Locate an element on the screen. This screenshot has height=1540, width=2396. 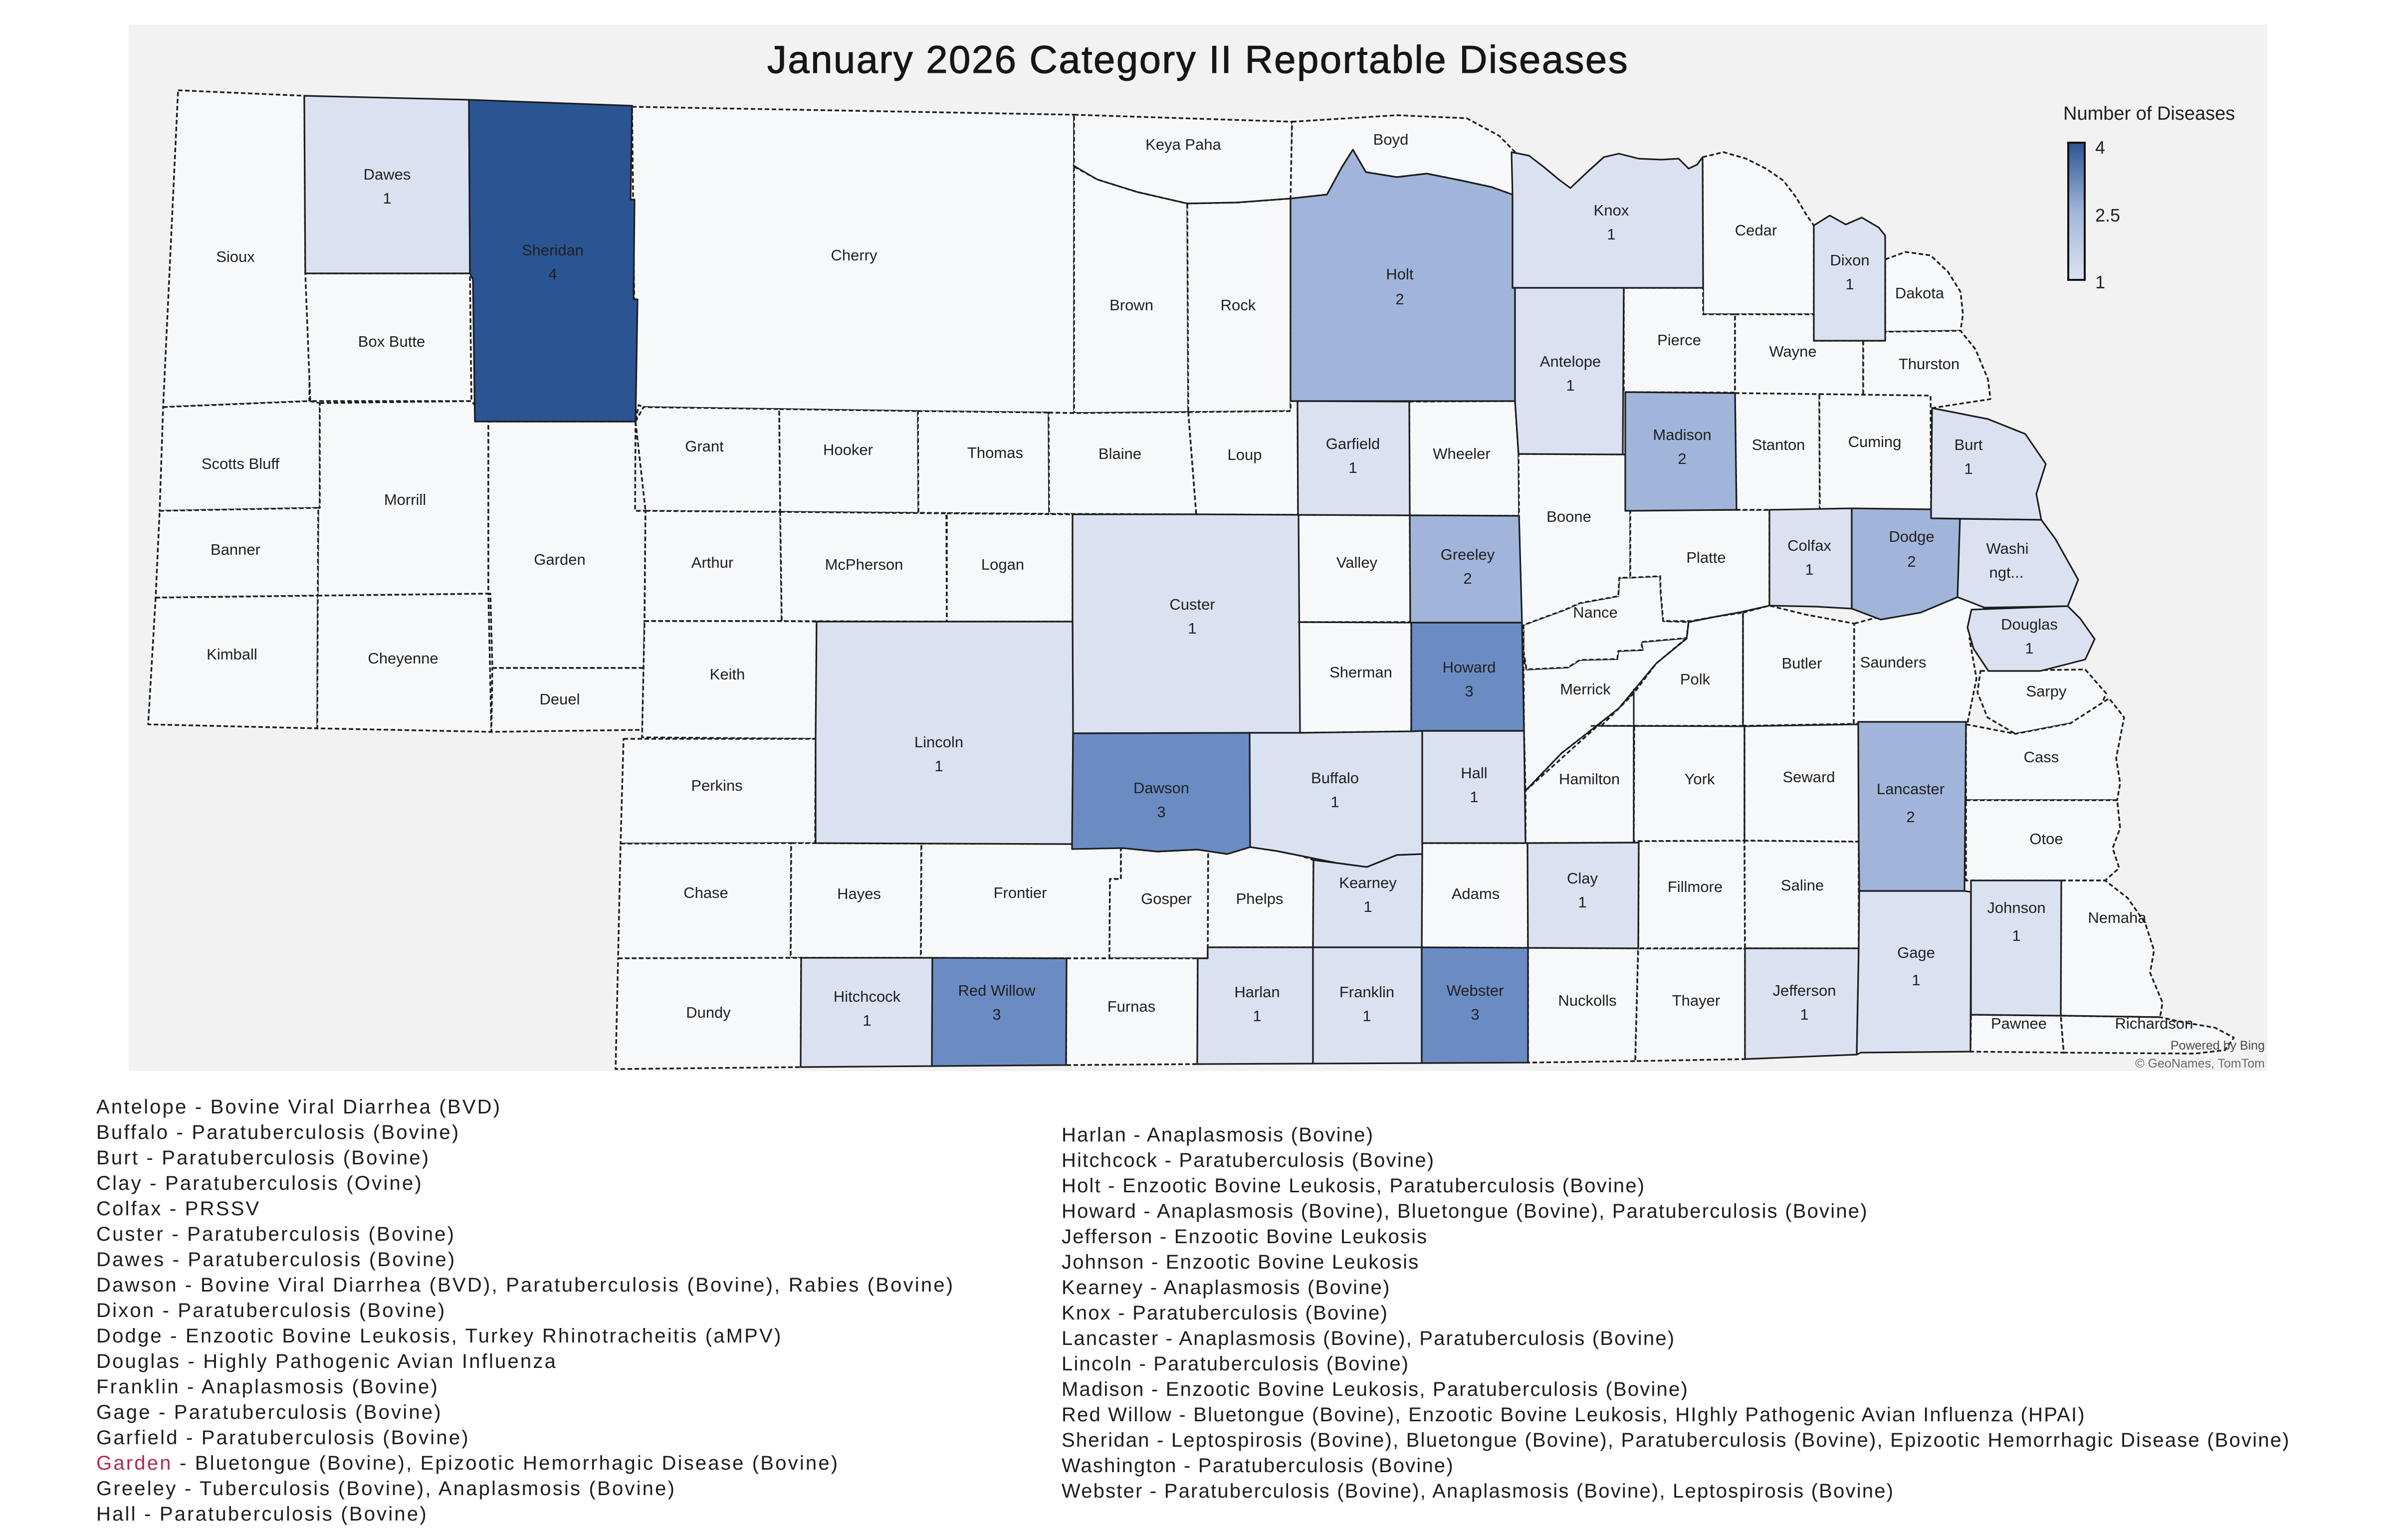
svg-text: Gosper is located at coordinates (1167, 898).